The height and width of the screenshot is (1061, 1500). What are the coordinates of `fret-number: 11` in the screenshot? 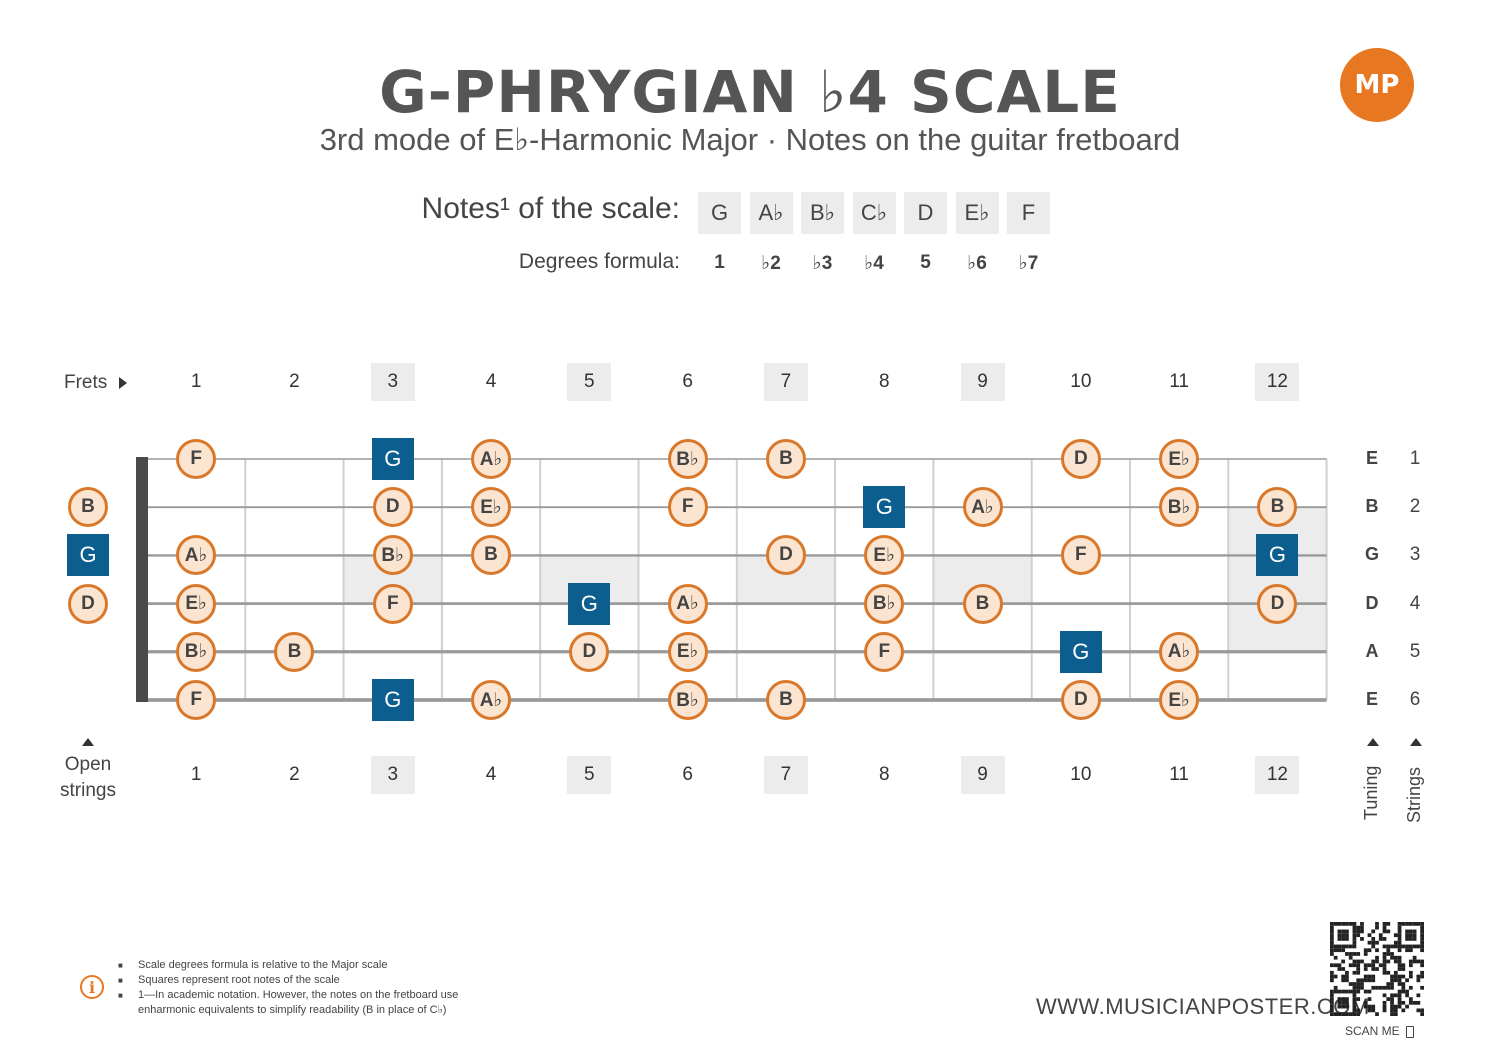 It's located at (1179, 774).